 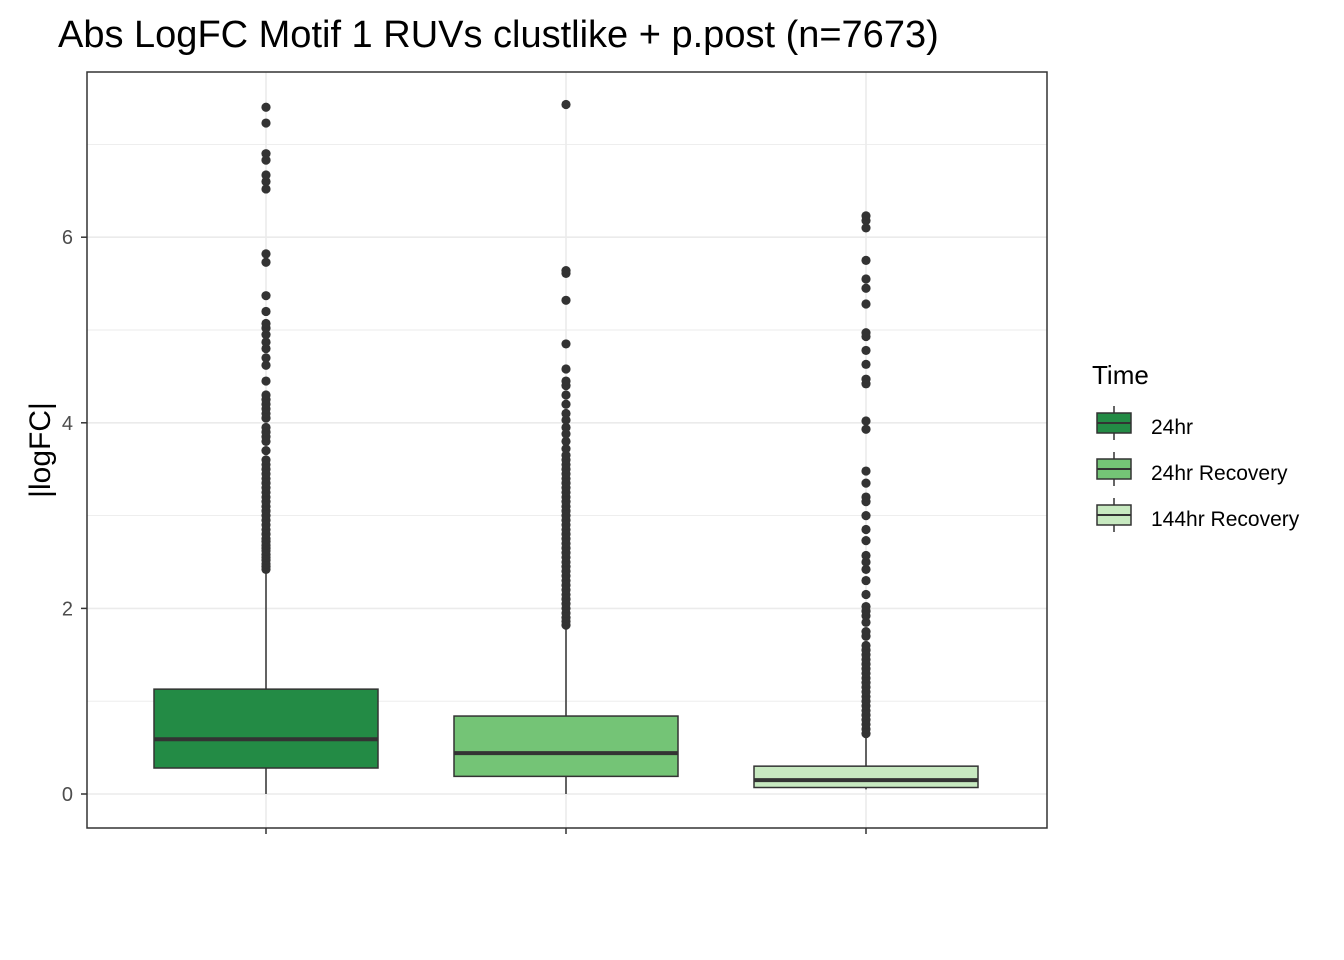 I want to click on legend-item-144hr-recovery: 144hr Recovery, so click(x=1198, y=515).